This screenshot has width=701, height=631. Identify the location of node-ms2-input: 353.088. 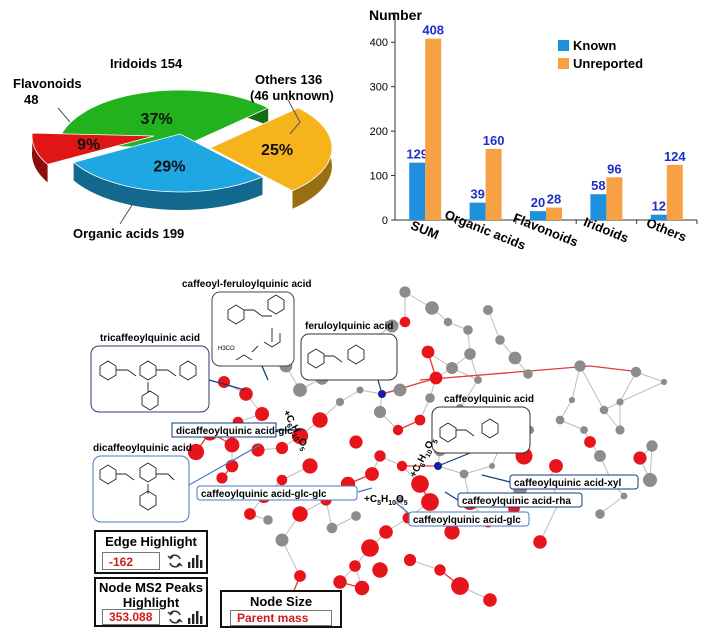
(131, 617).